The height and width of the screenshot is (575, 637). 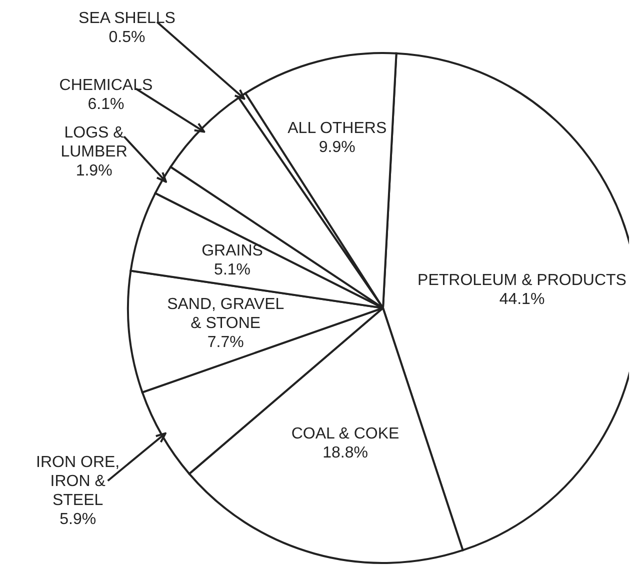 What do you see at coordinates (78, 482) in the screenshot?
I see `slice-label: IRON ORE, IRON & STEEL` at bounding box center [78, 482].